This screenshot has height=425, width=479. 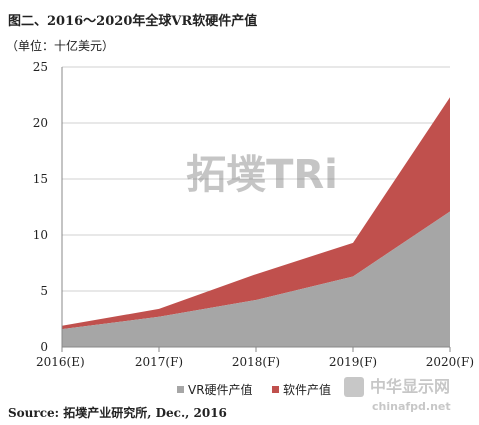 I want to click on legend: VR硬件产值 软件产值, so click(x=254, y=389).